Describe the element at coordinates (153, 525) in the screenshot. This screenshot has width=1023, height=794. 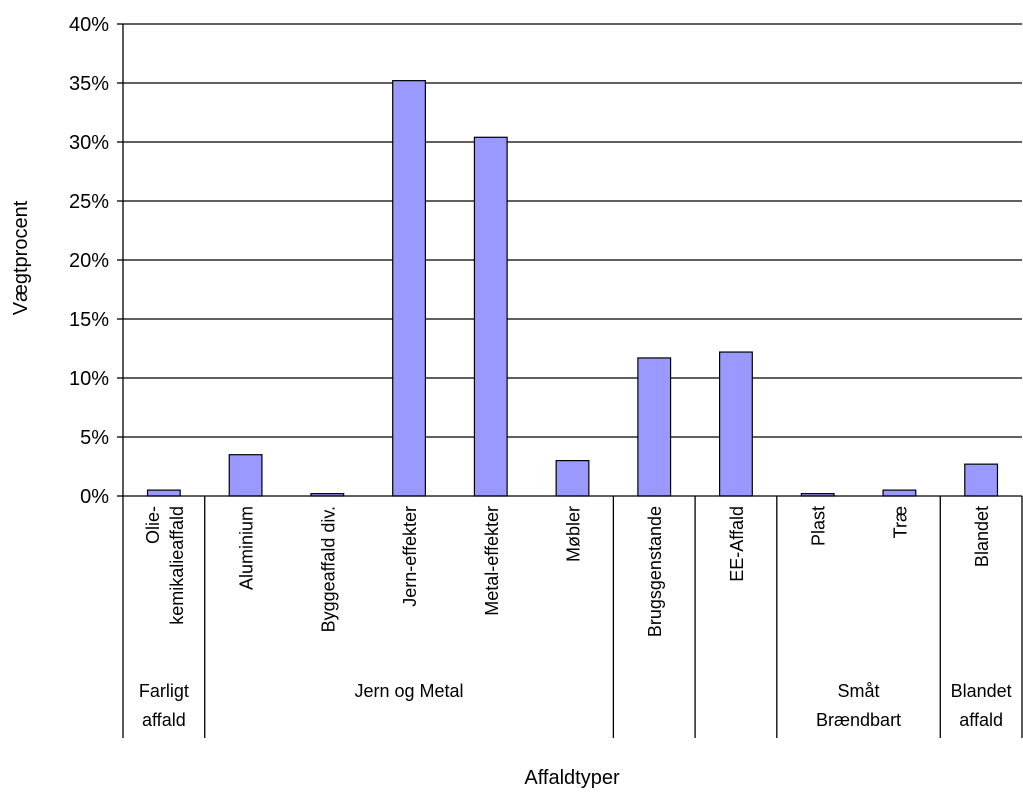
I see `x-category-label: Olie-` at that location.